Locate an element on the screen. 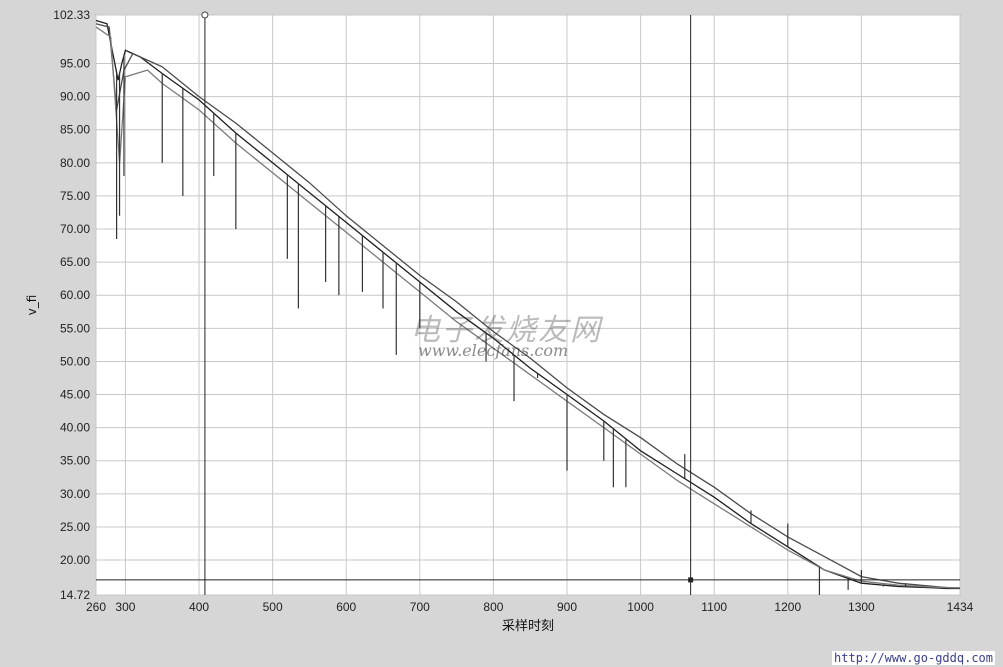 The height and width of the screenshot is (667, 1003). y-tick-label-15: 90.00 is located at coordinates (75, 97).